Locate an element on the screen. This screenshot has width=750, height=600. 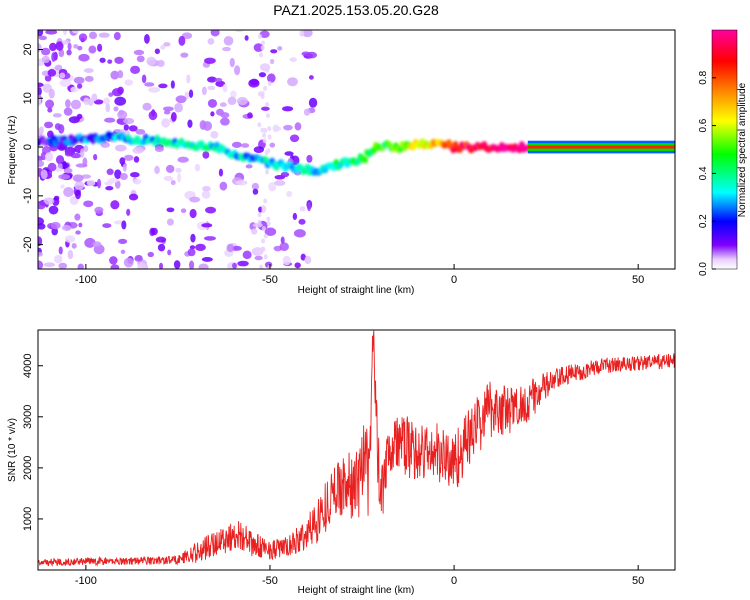
colorbar-tick-label: 0.8 is located at coordinates (703, 77).